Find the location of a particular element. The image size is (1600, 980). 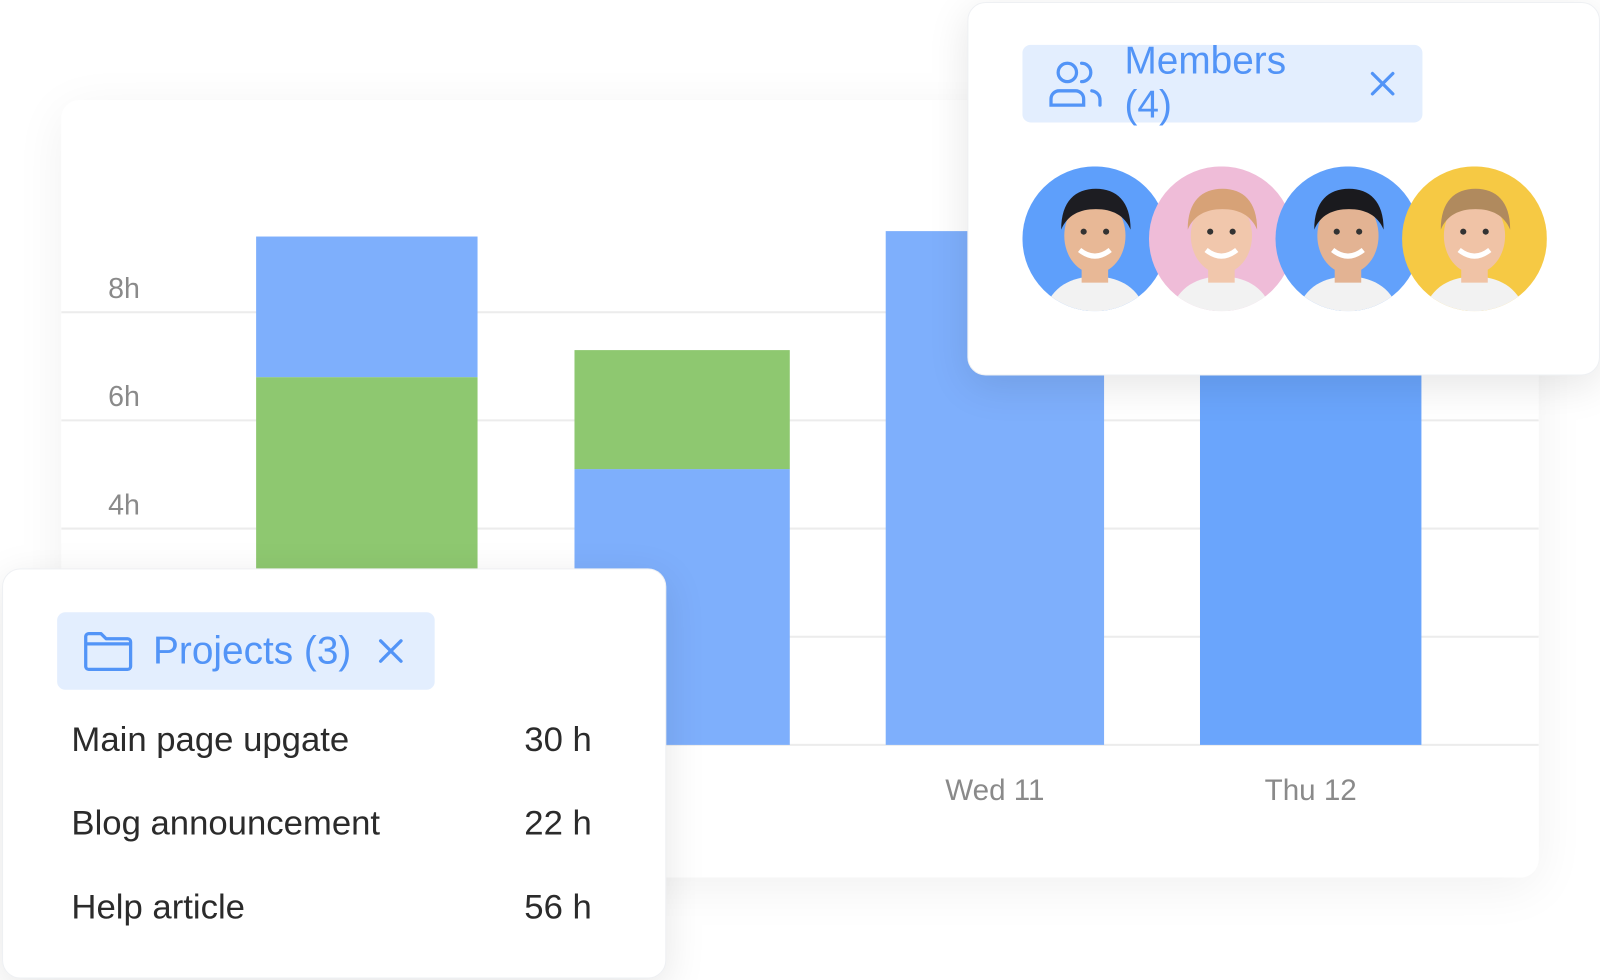

project-row: Blog announcement 22 h is located at coordinates (331, 843).